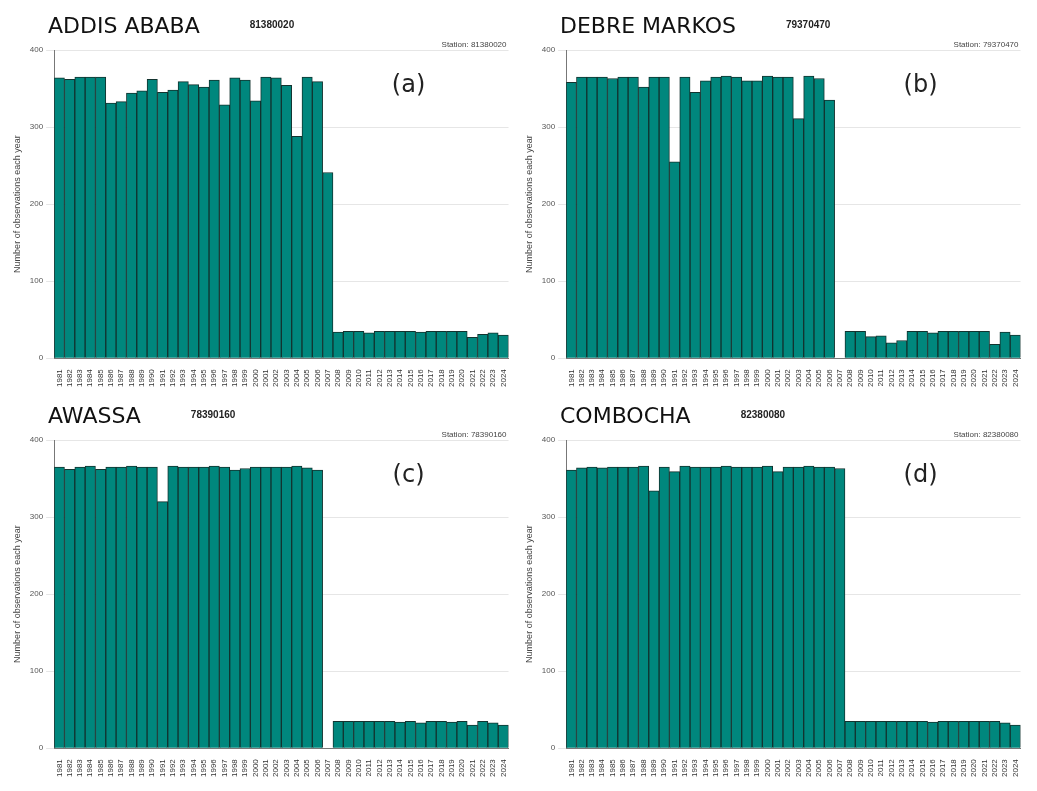 Image resolution: width=1037 pixels, height=791 pixels. What do you see at coordinates (808, 24) in the screenshot?
I see `chart-subtitle: 79370470` at bounding box center [808, 24].